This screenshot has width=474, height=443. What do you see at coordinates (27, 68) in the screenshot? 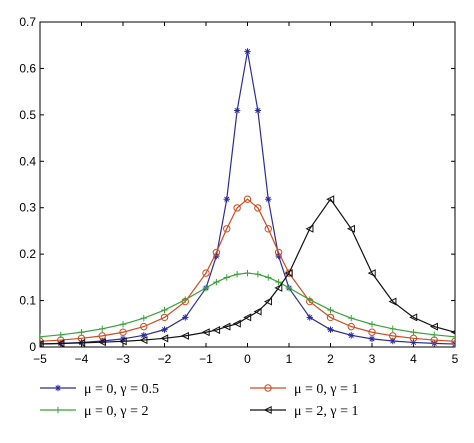
I see `y-tick-label: 0.6` at bounding box center [27, 68].